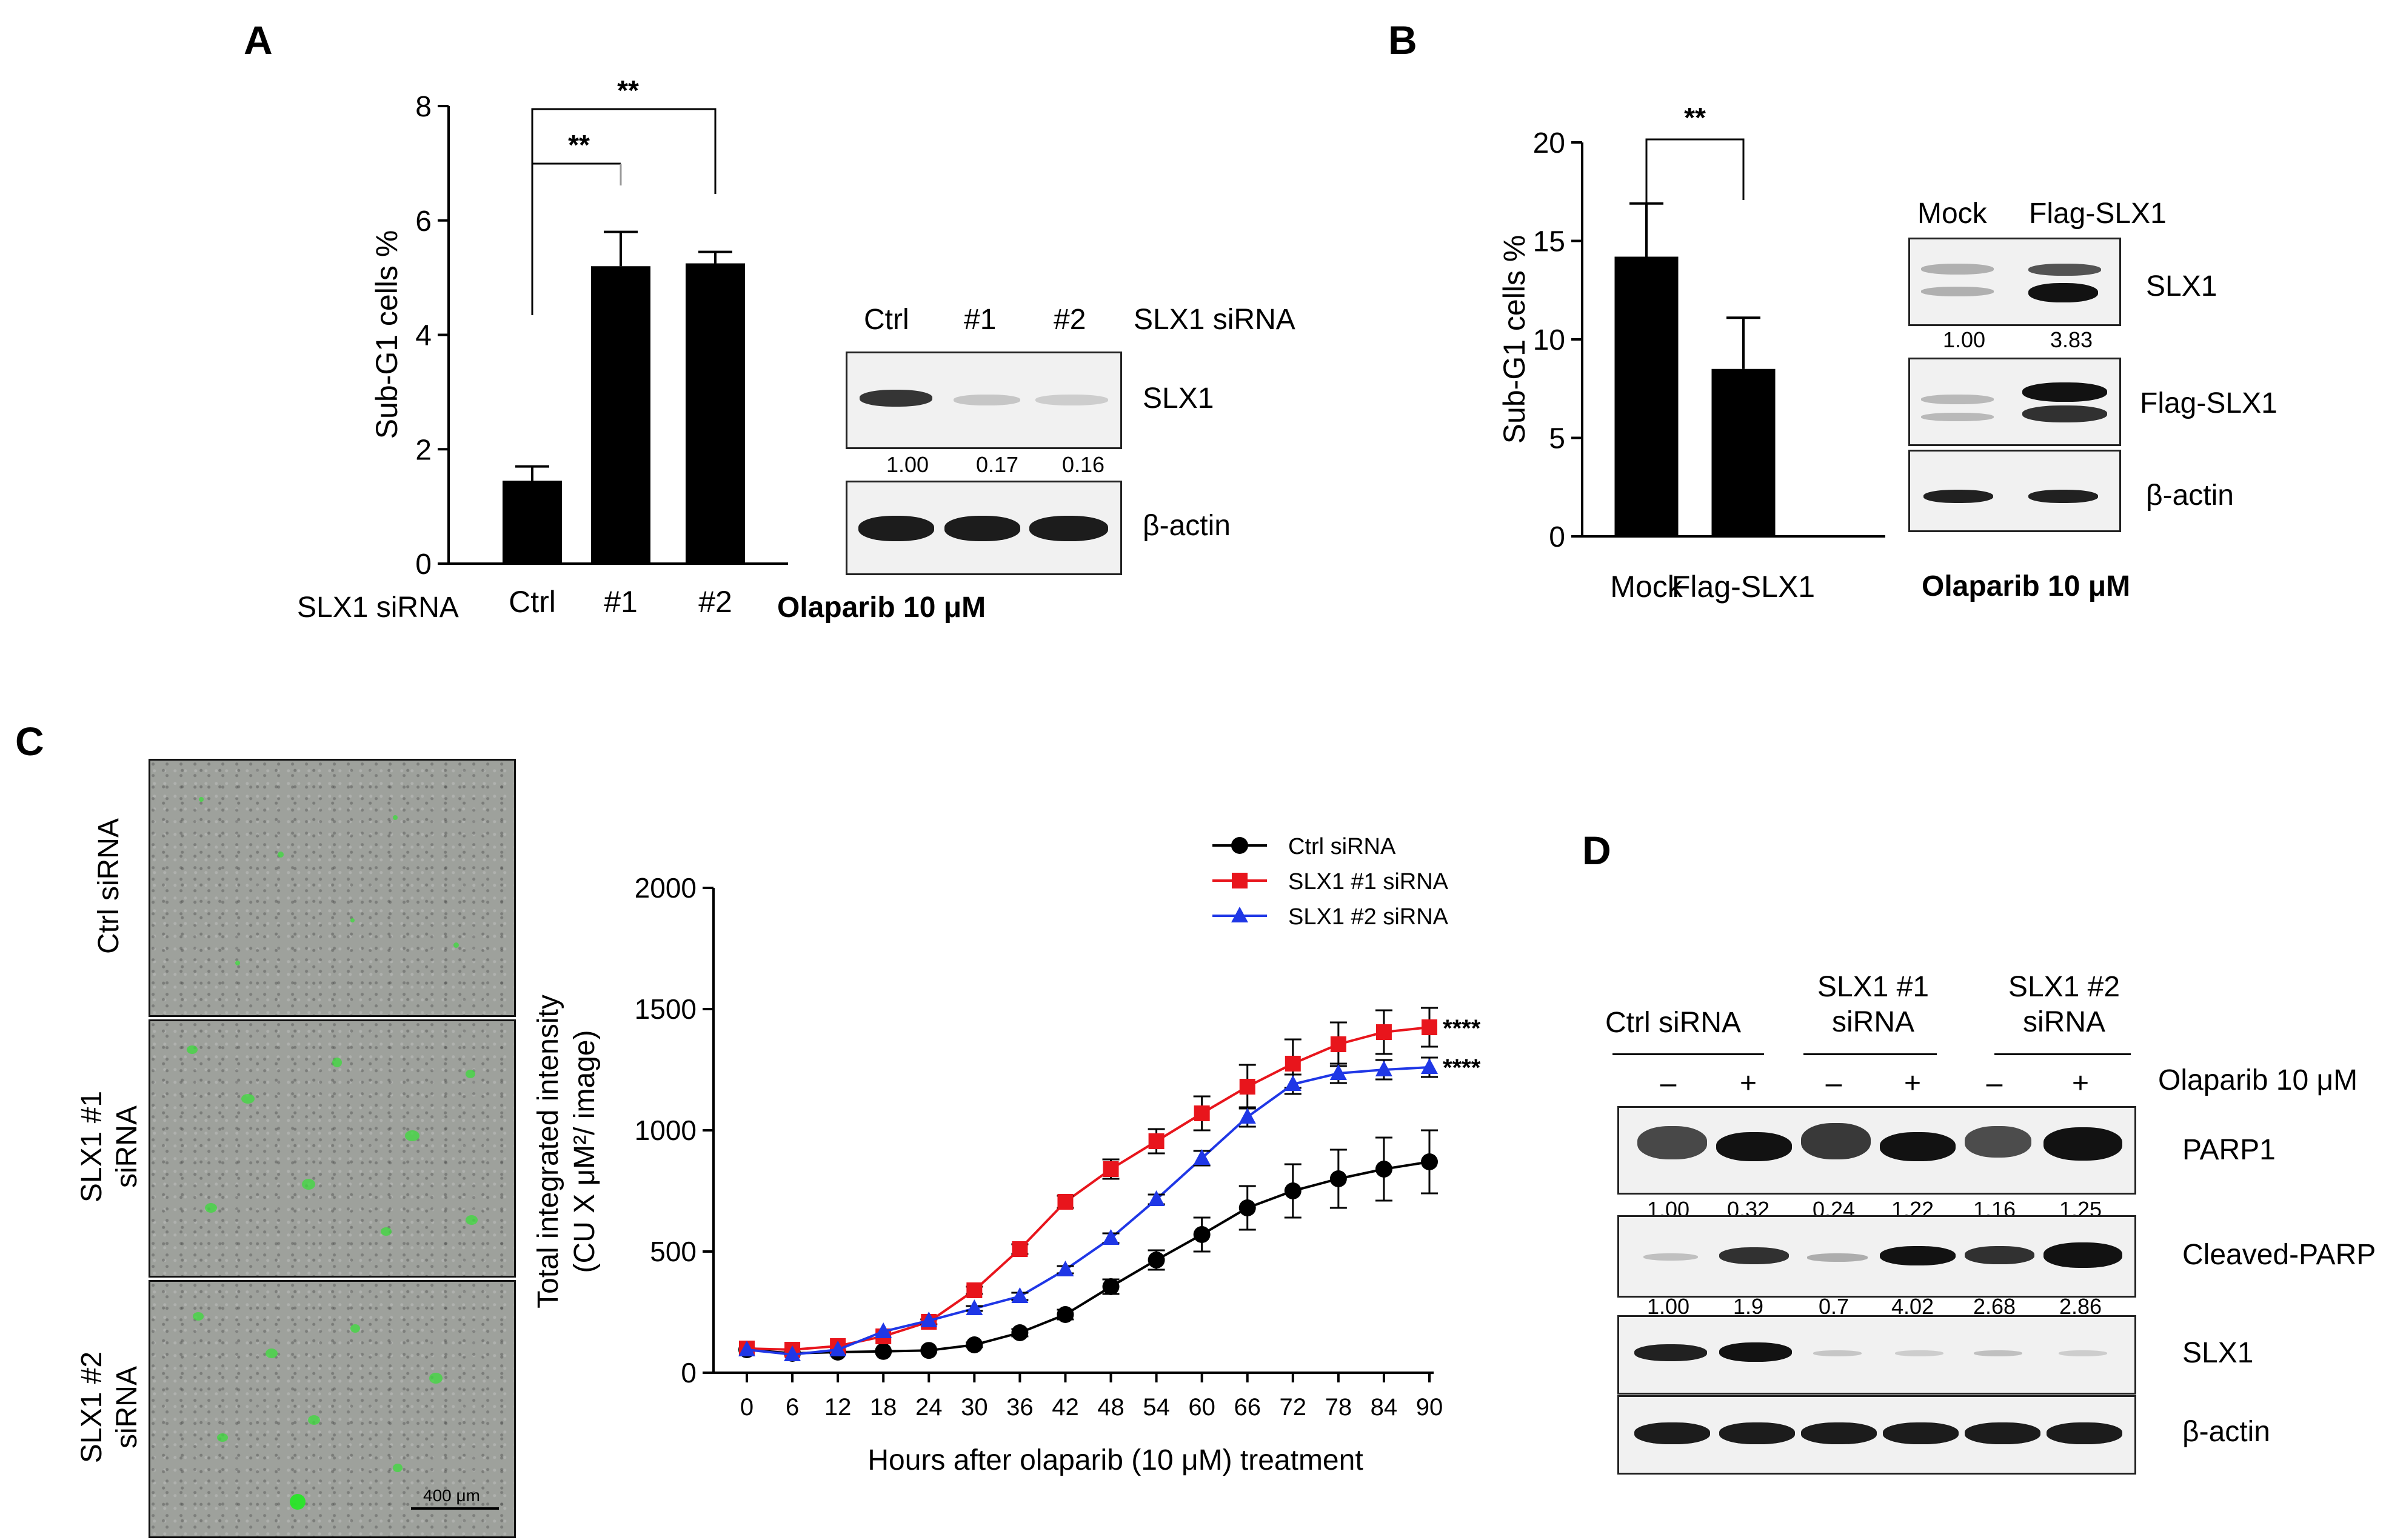 This screenshot has height=1540, width=2406. Describe the element at coordinates (974, 1407) in the screenshot. I see `c-x-tick-label-5: 30` at that location.